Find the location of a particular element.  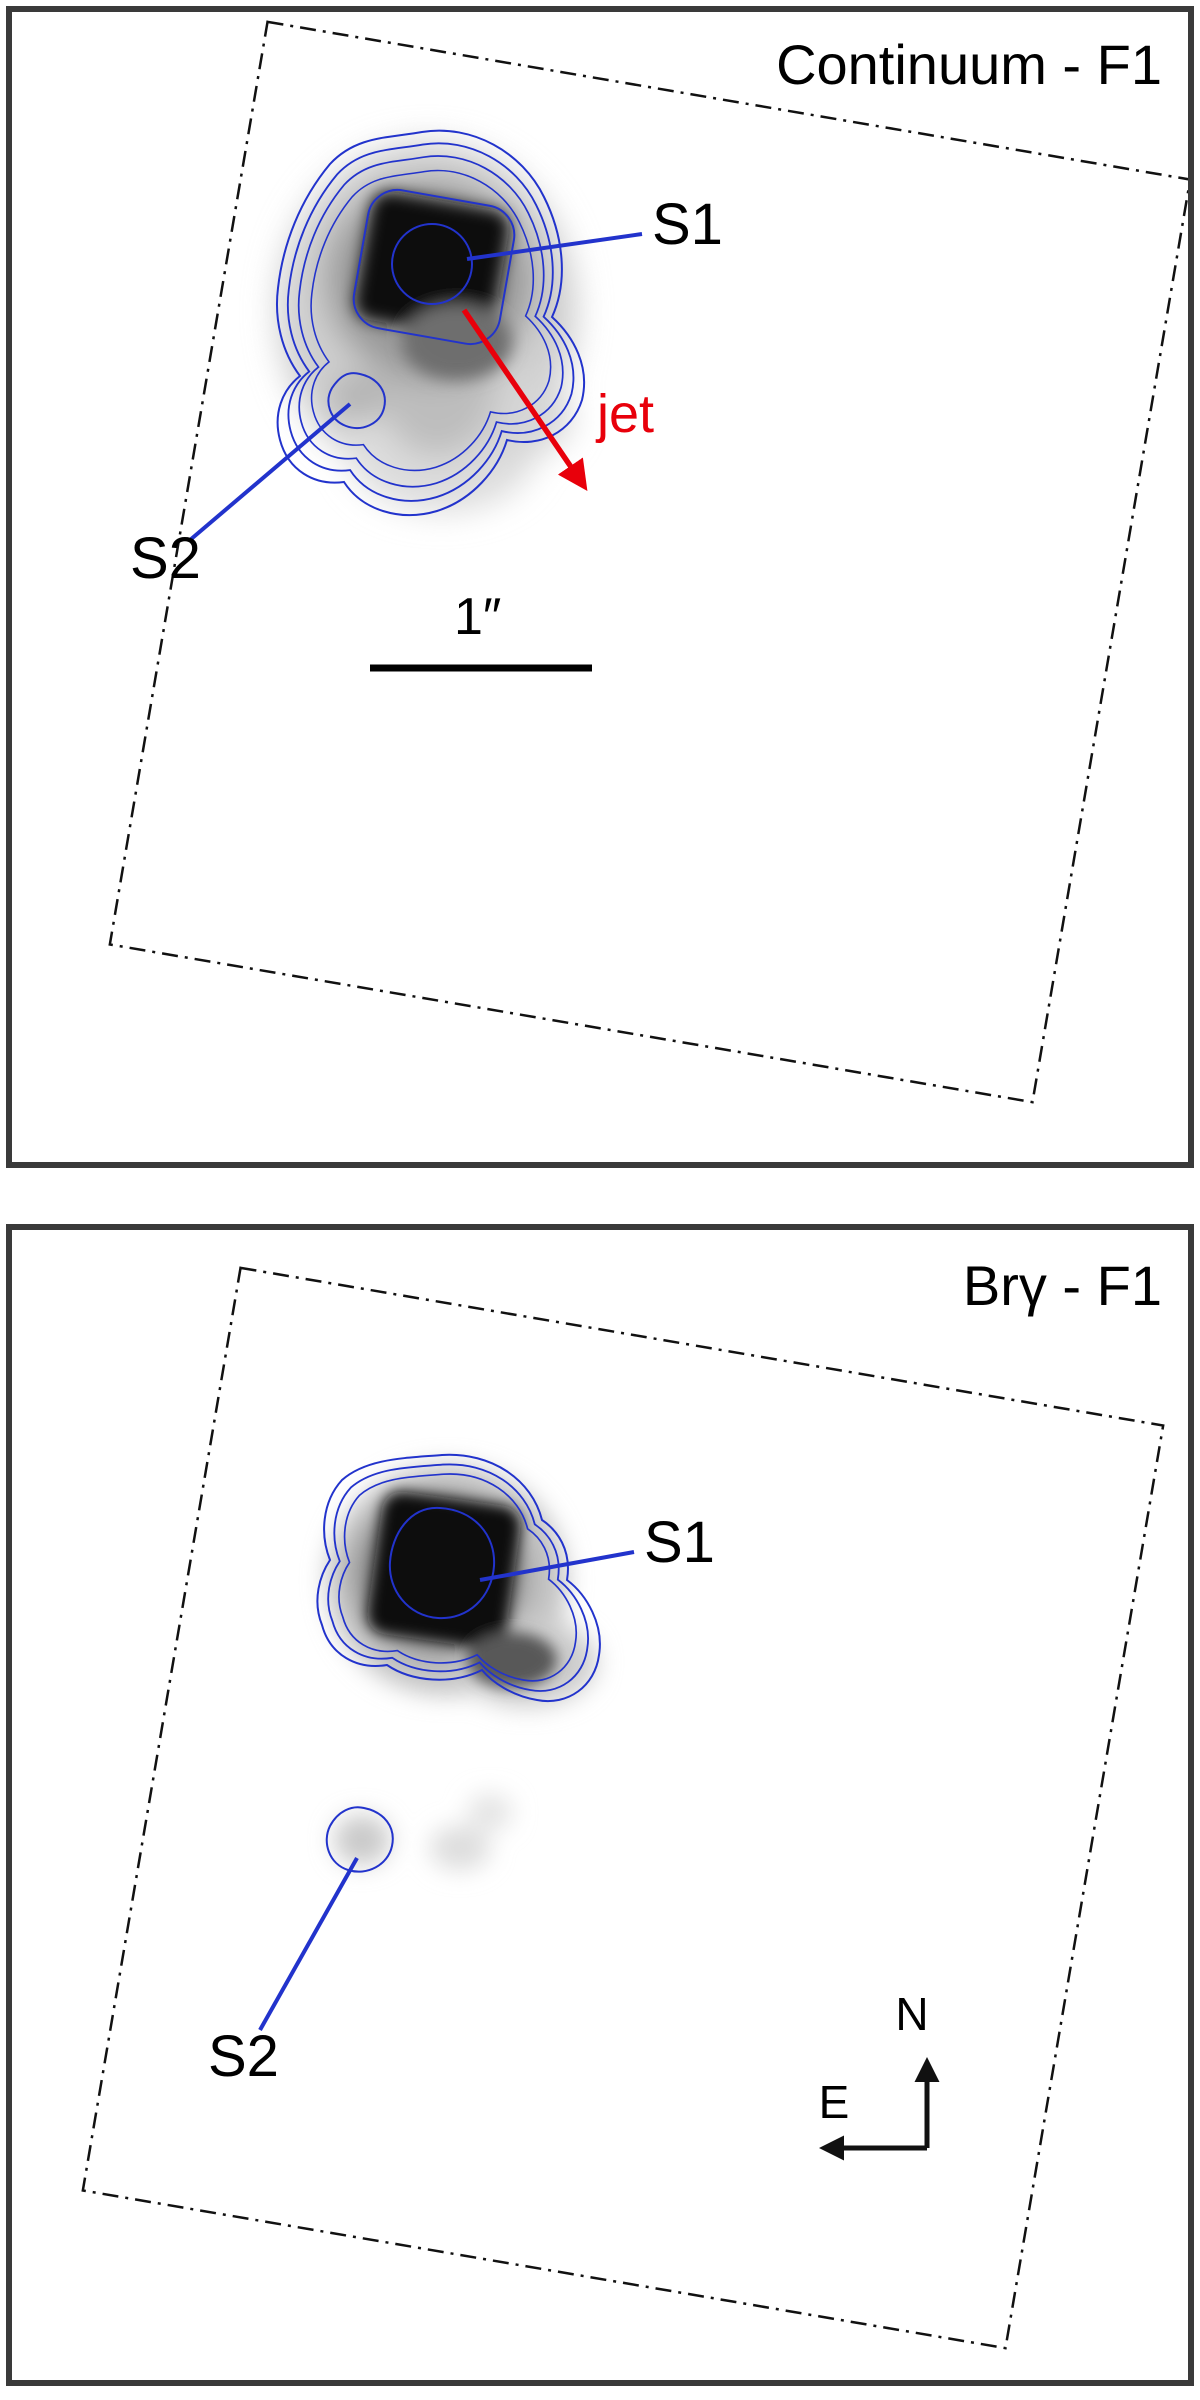

scale-bar-label: 1″ is located at coordinates (477, 617).